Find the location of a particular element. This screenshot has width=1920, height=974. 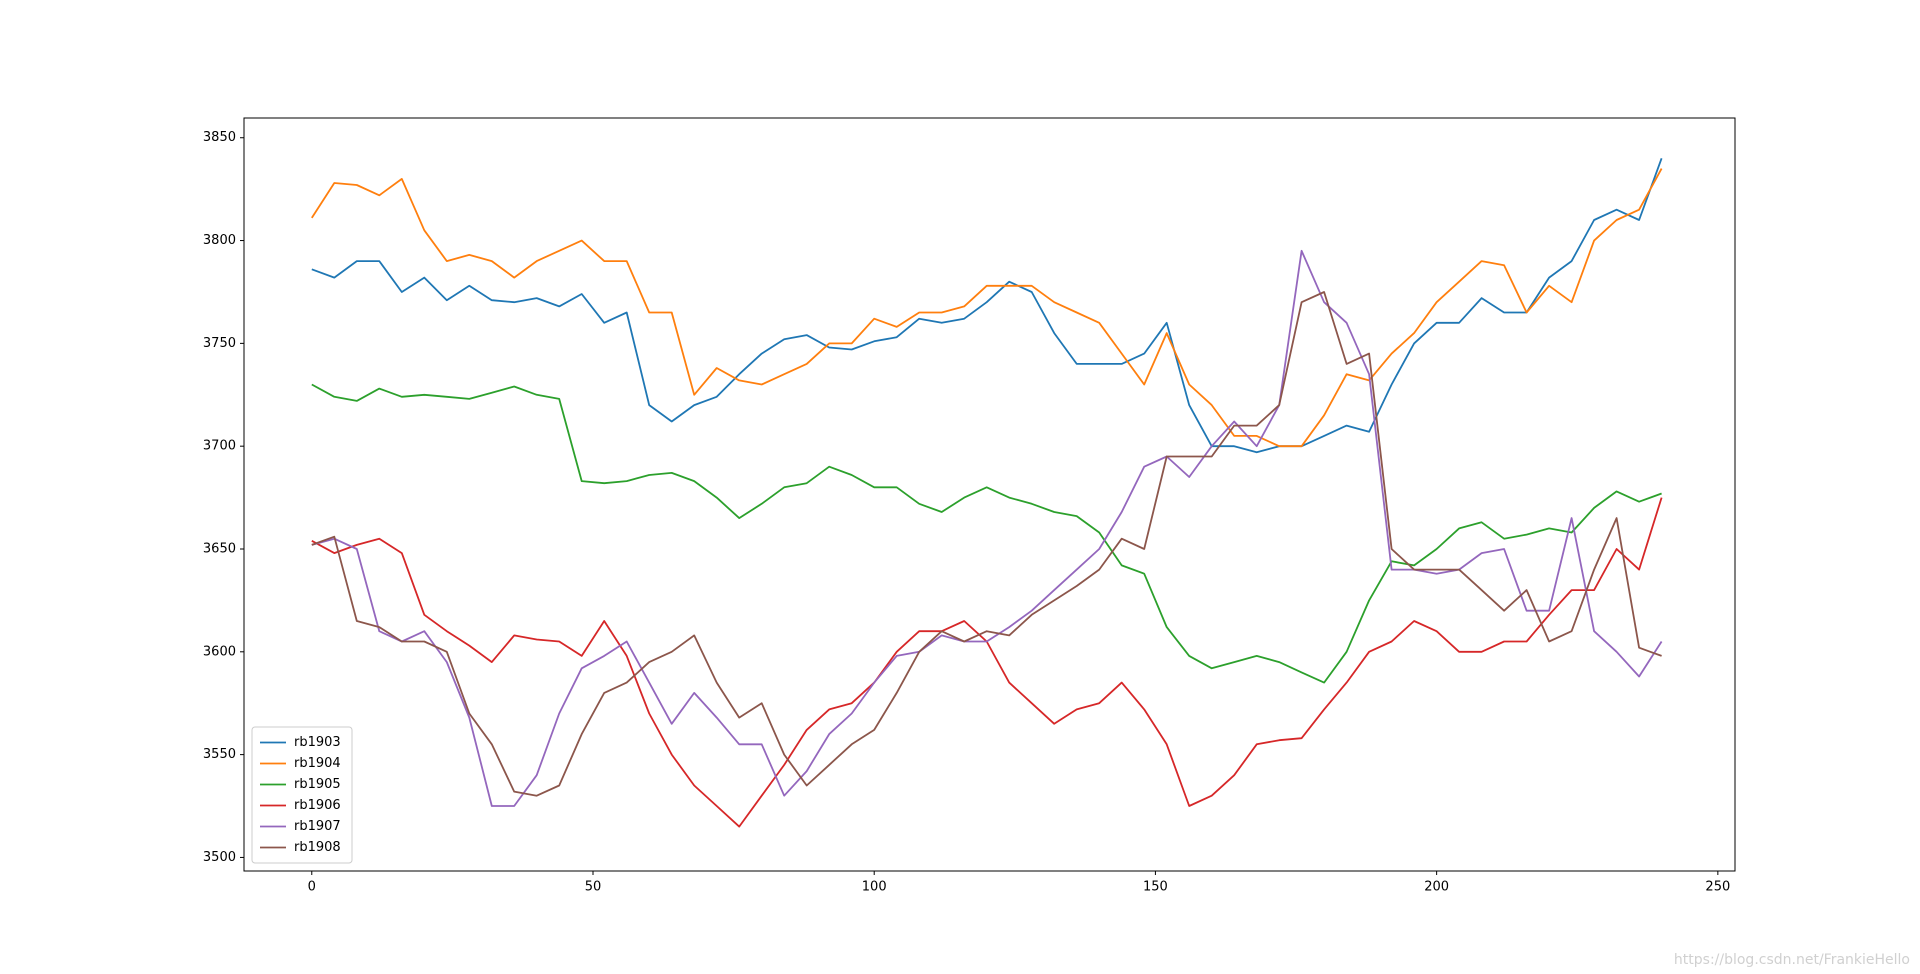

y-tick-label: 3800 is located at coordinates (219, 240).